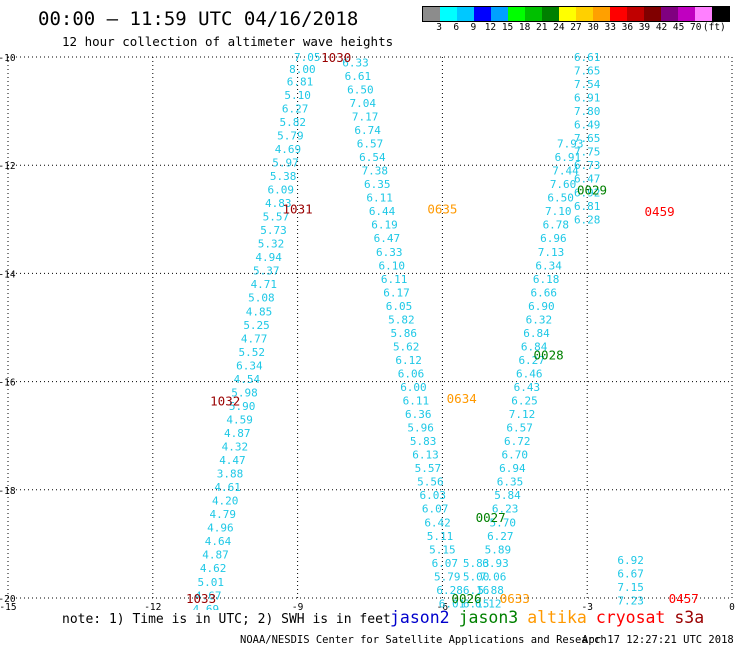 This screenshot has width=740, height=650. I want to click on wave-height-value: 6.15, so click(476, 603).